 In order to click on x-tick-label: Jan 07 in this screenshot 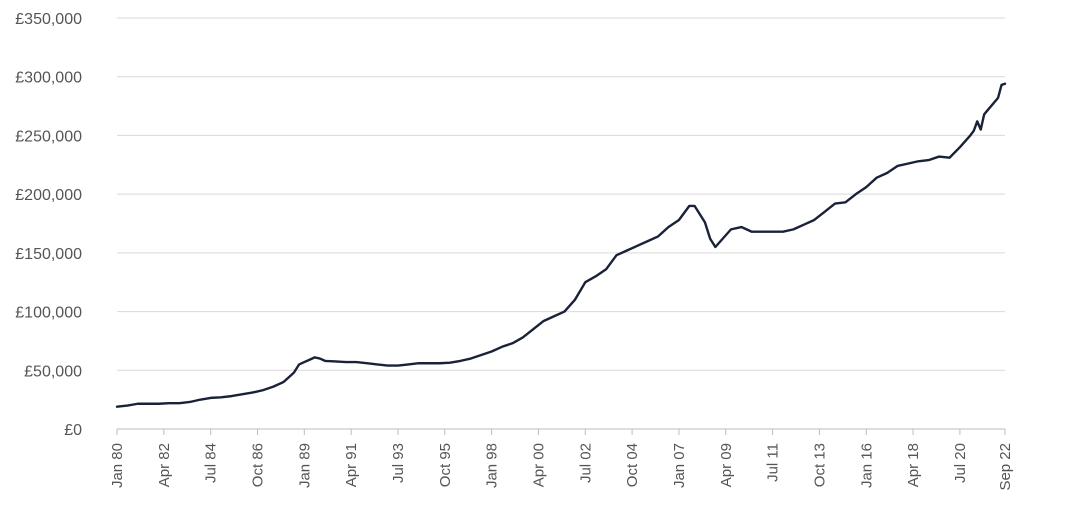, I will do `click(679, 465)`.